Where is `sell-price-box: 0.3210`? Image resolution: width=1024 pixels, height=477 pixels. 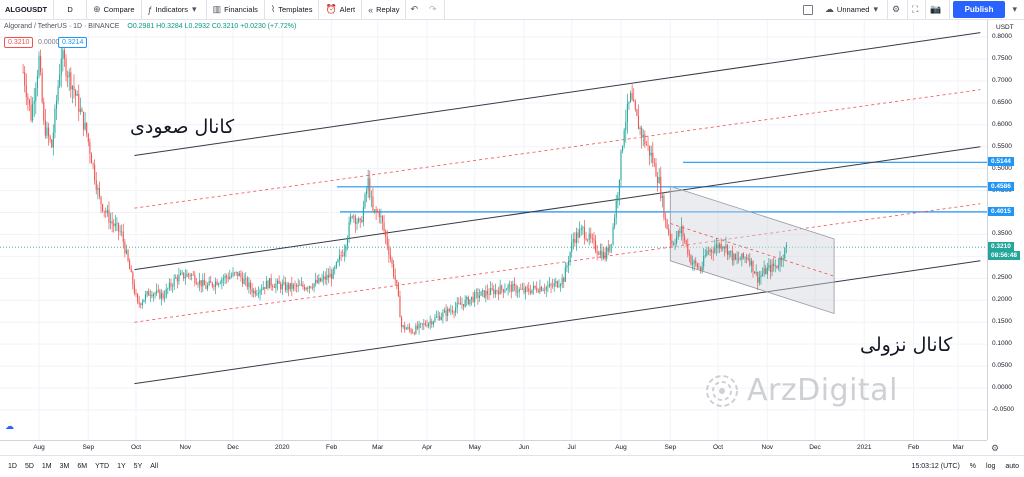 sell-price-box: 0.3210 is located at coordinates (19, 42).